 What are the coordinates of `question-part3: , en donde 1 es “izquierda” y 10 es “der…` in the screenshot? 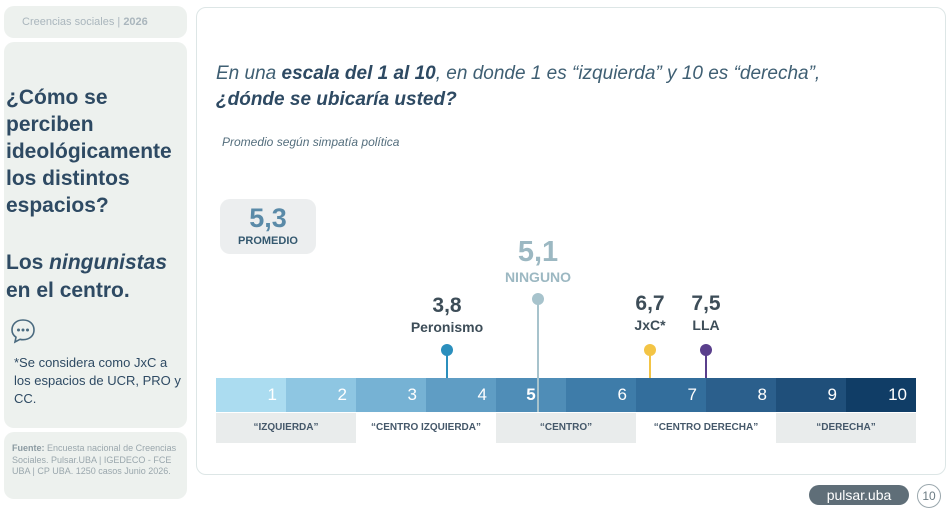 It's located at (628, 73).